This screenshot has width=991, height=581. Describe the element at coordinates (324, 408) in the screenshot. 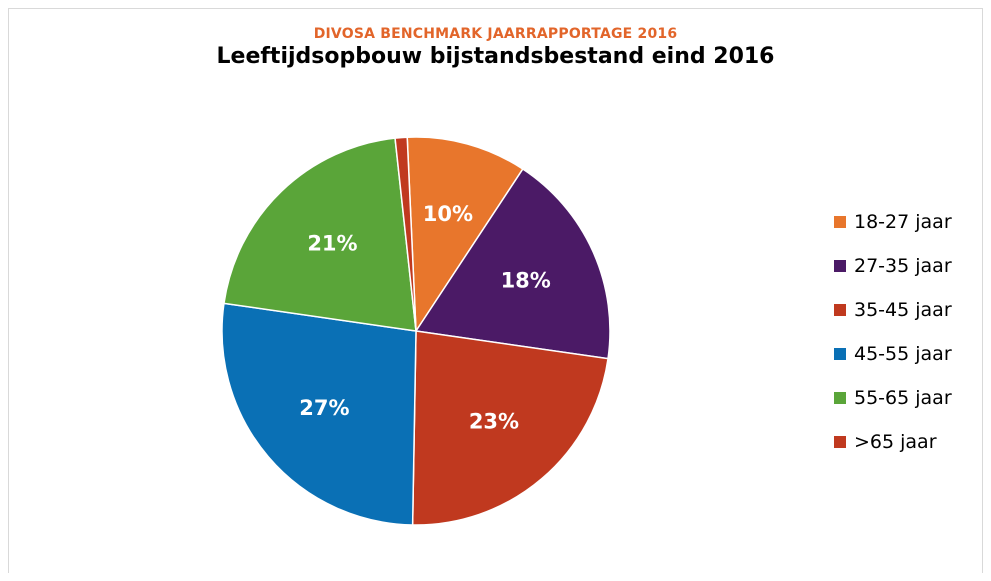

I see `data-label-4: 27%` at that location.